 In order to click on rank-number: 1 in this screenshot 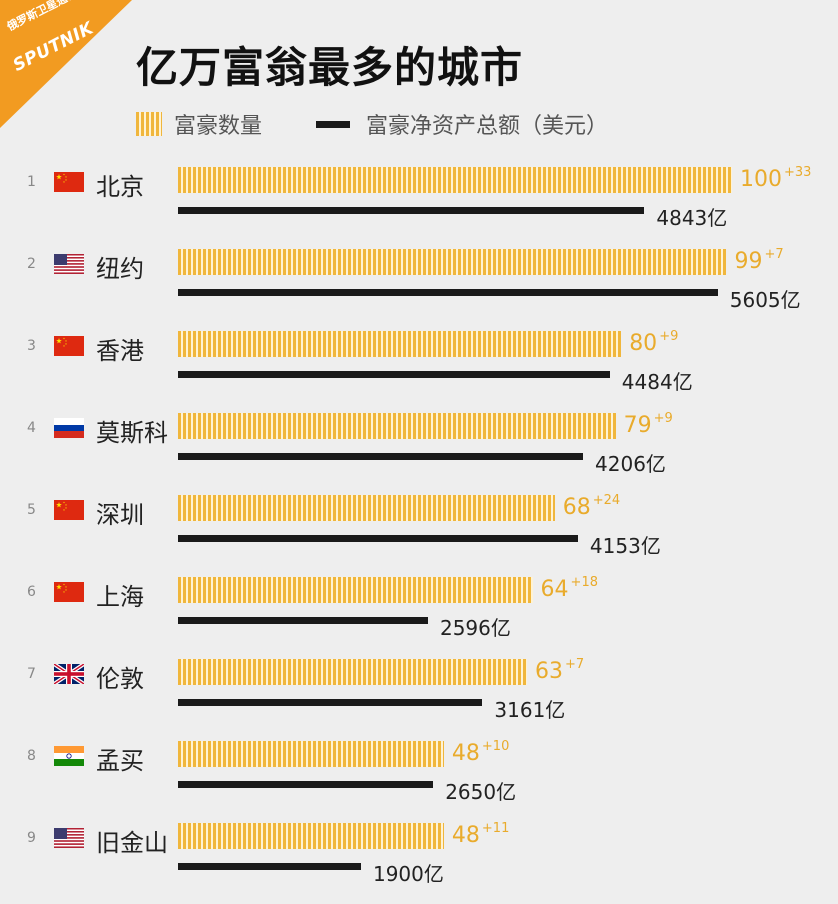, I will do `click(31, 182)`.